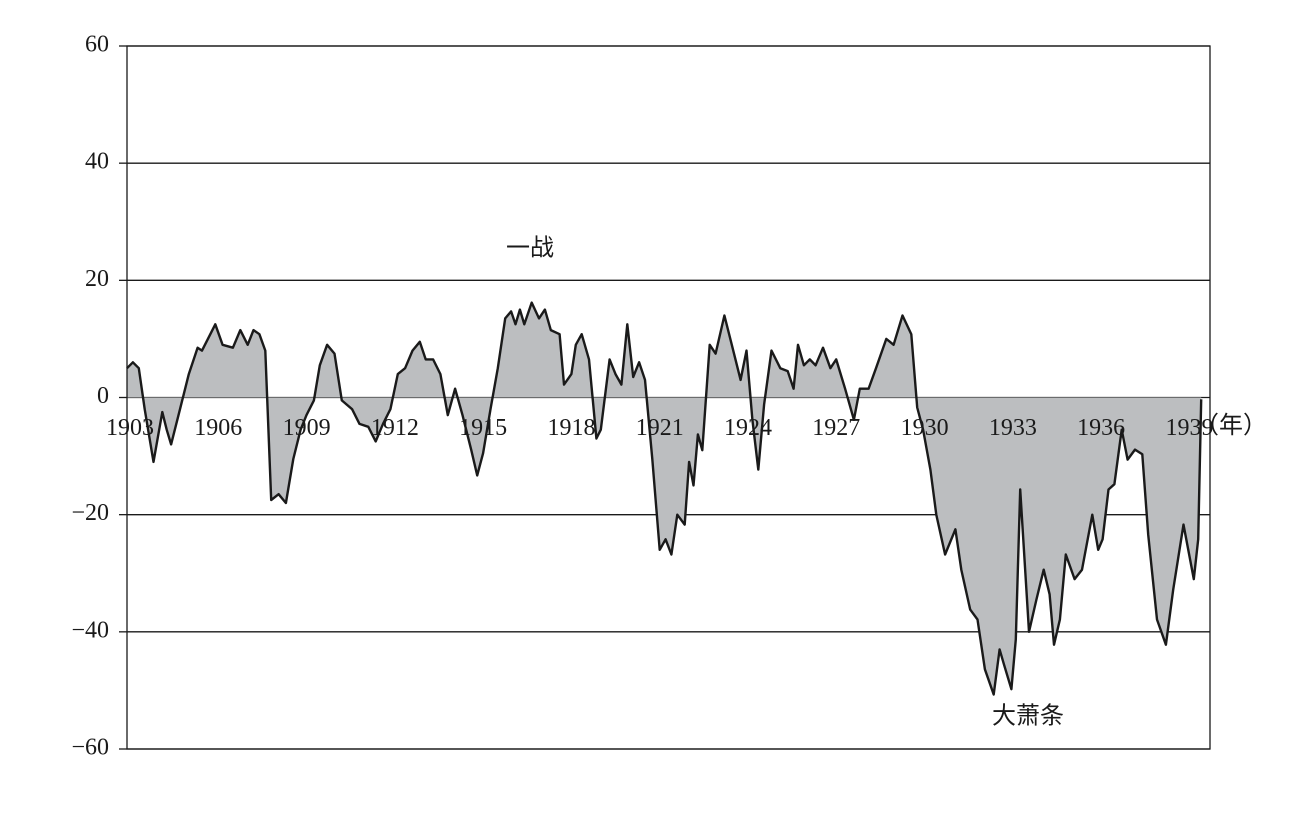 The height and width of the screenshot is (820, 1313). I want to click on y-tick-label: −20, so click(90, 513).